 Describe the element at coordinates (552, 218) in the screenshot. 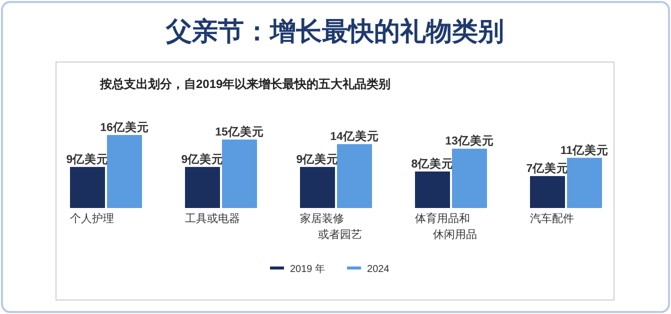

I see `x-tick-label: 汽车配件` at that location.